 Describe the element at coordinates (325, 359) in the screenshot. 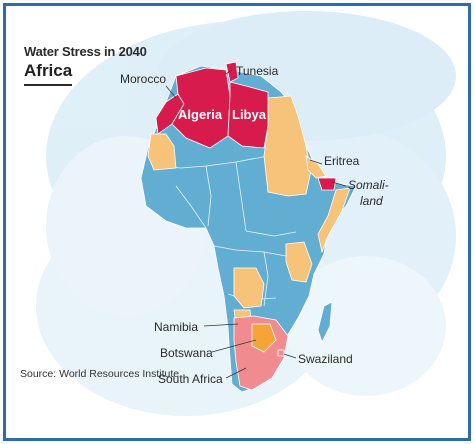

I see `label-swaziland: Swaziland` at that location.